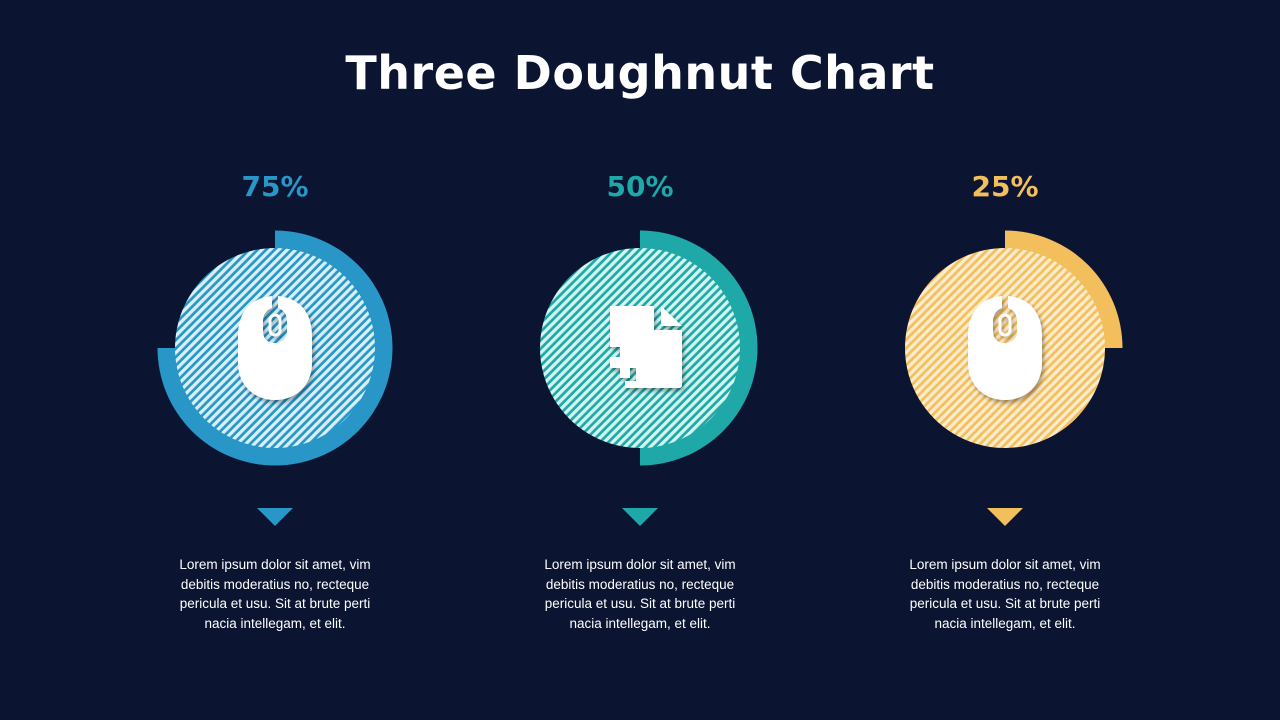  I want to click on percent-label: 50%, so click(640, 186).